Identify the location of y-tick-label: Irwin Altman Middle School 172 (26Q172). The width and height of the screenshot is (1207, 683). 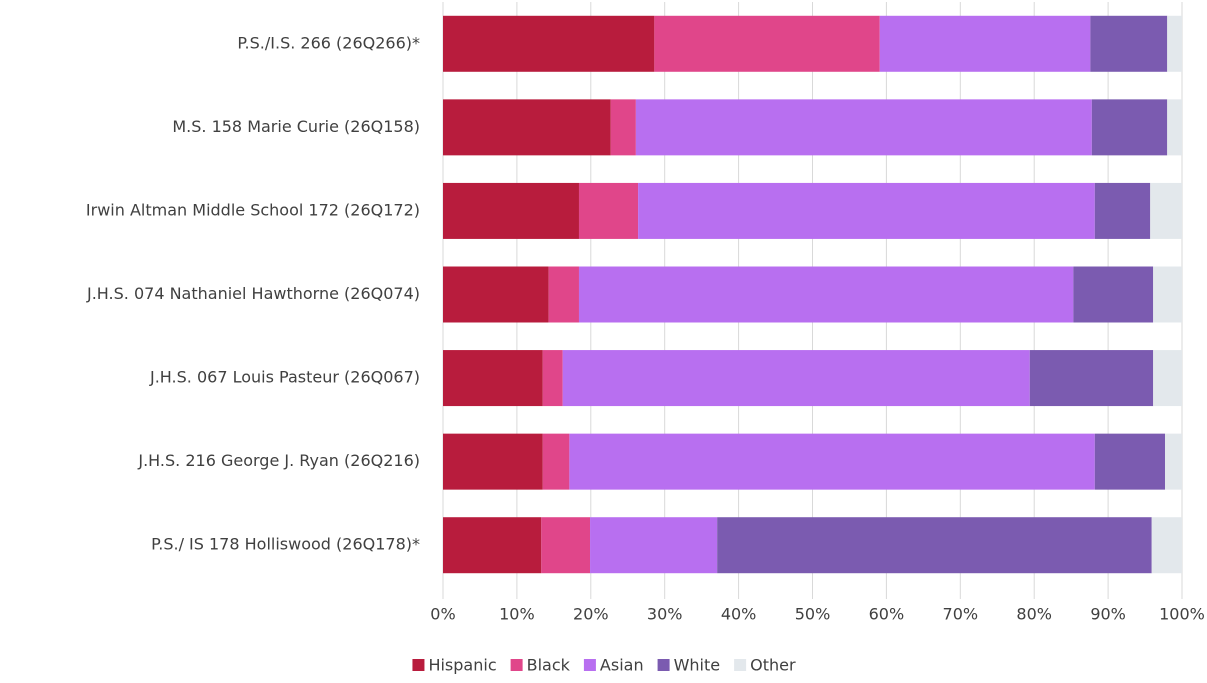
(253, 209).